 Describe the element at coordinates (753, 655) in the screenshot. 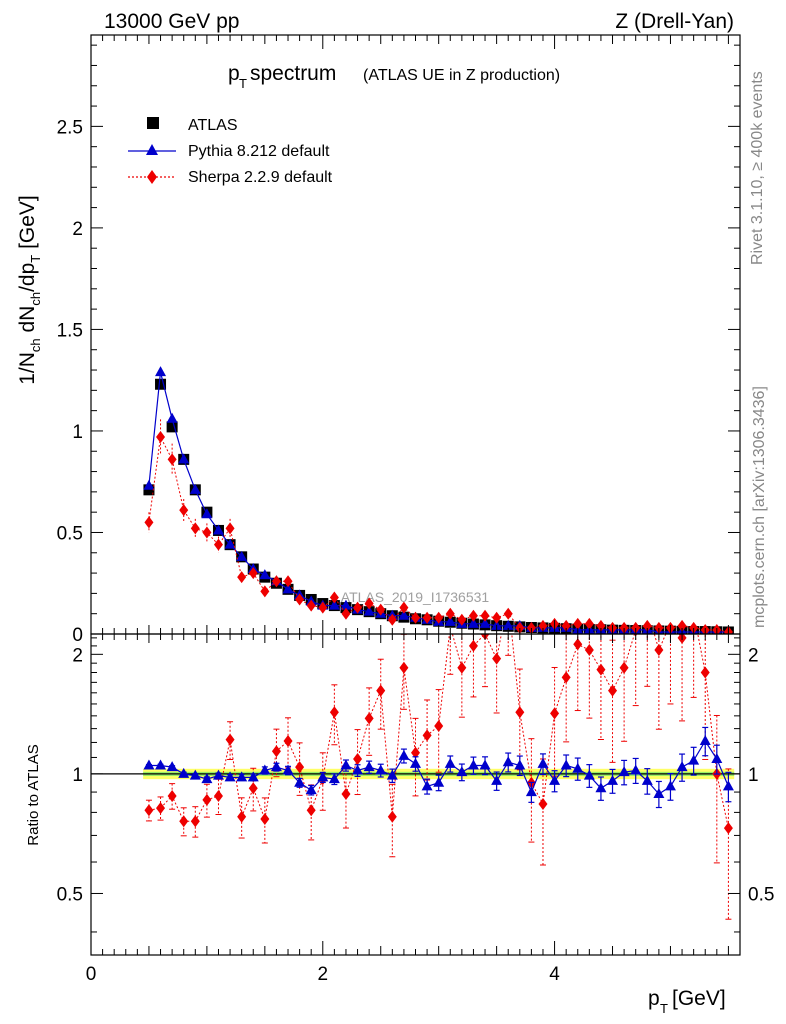

I see `ratio-tick-label-right: 2` at that location.